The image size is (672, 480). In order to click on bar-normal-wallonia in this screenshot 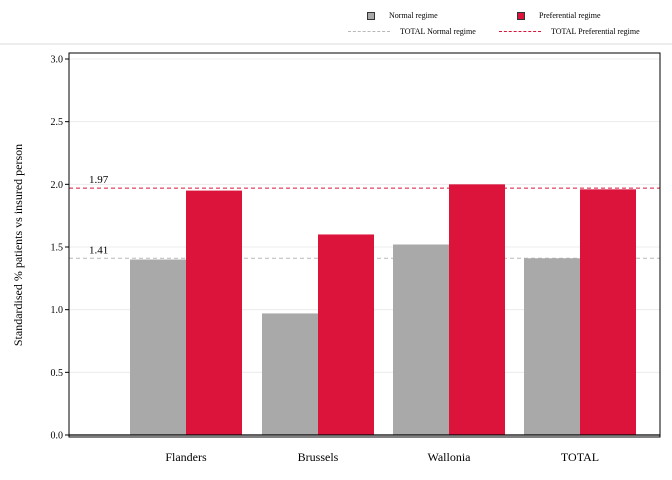, I will do `click(421, 339)`.